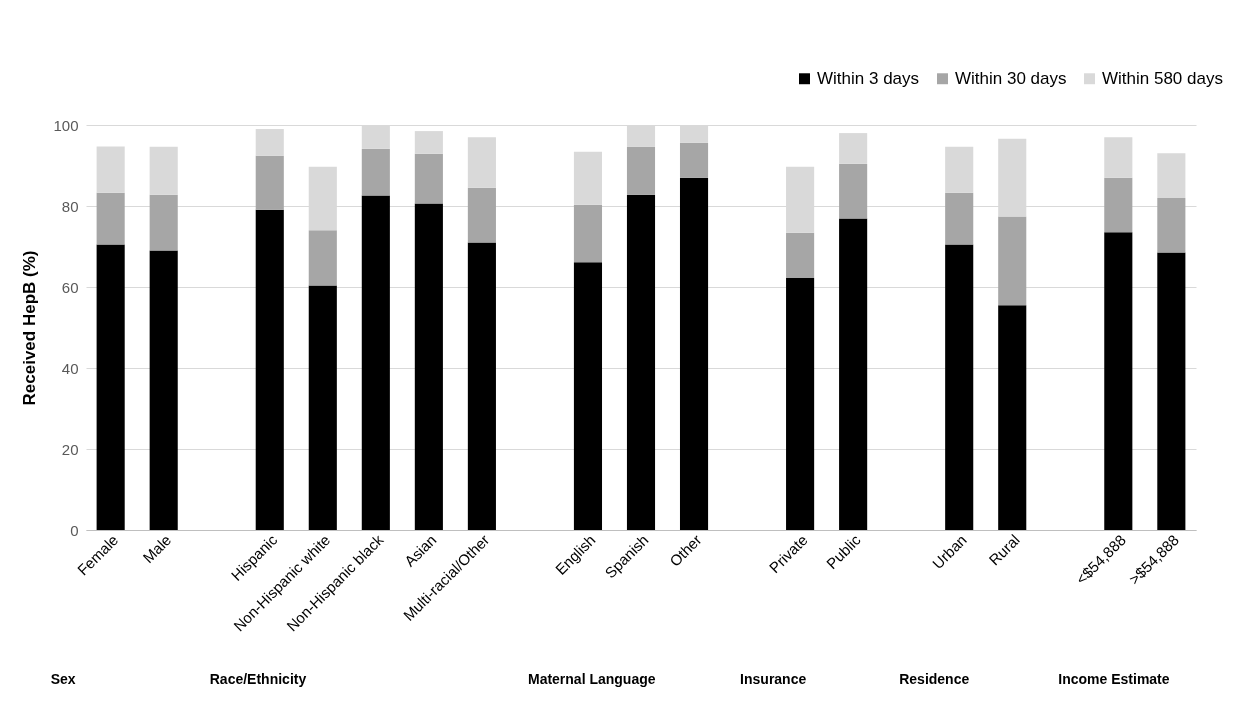 The height and width of the screenshot is (702, 1254). I want to click on y-tick-label: 100, so click(66, 125).